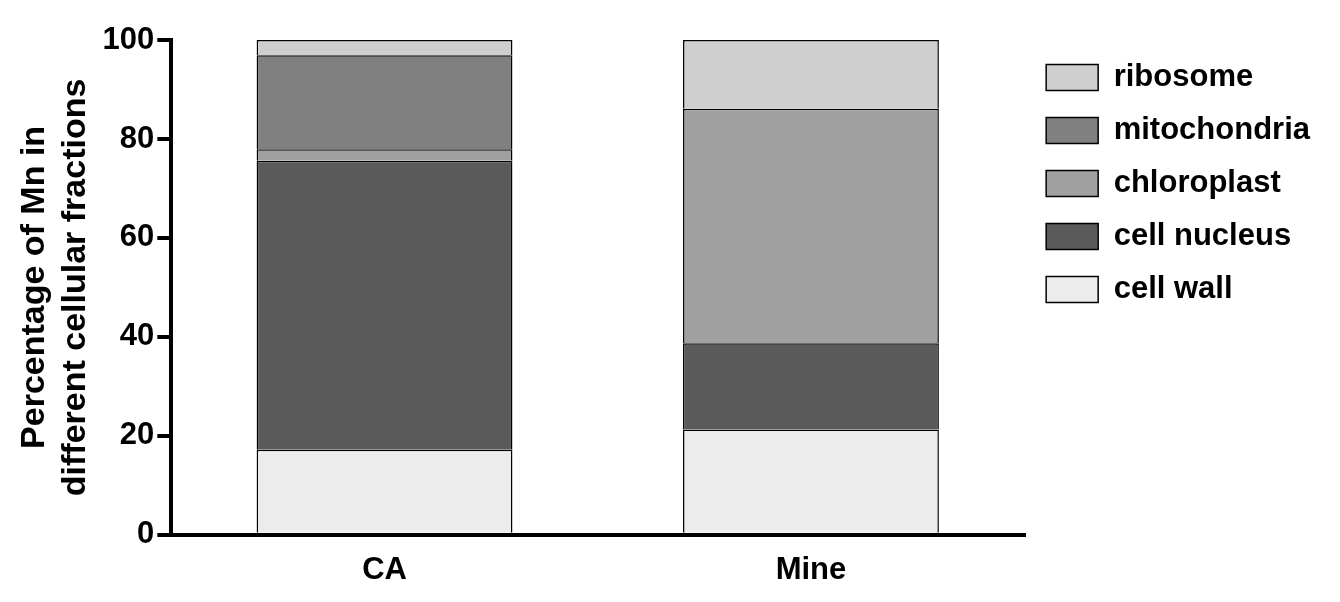 The width and height of the screenshot is (1340, 602). Describe the element at coordinates (146, 533) in the screenshot. I see `y-tick-label: 0` at that location.